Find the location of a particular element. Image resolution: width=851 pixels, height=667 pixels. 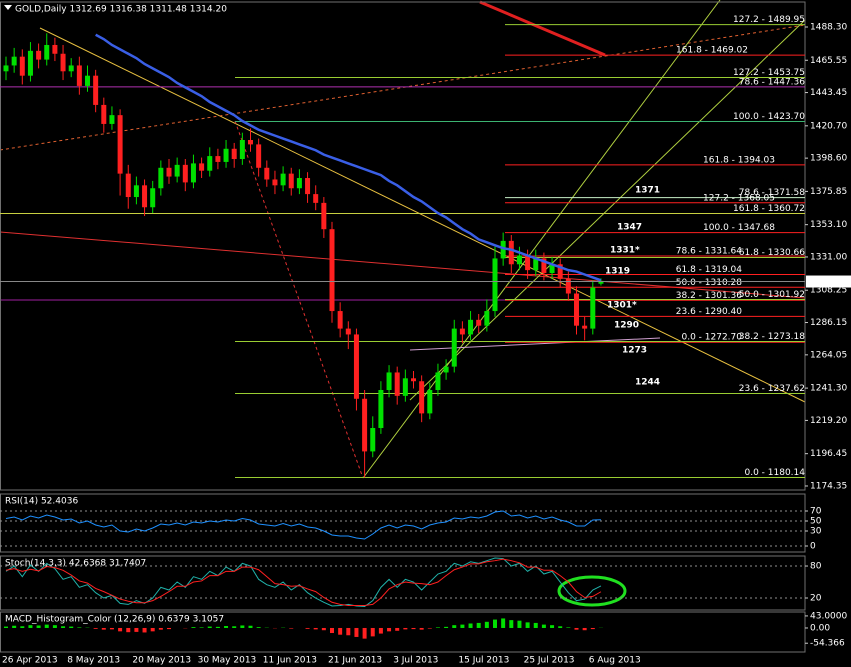

y-tick-label: 70 is located at coordinates (816, 512).